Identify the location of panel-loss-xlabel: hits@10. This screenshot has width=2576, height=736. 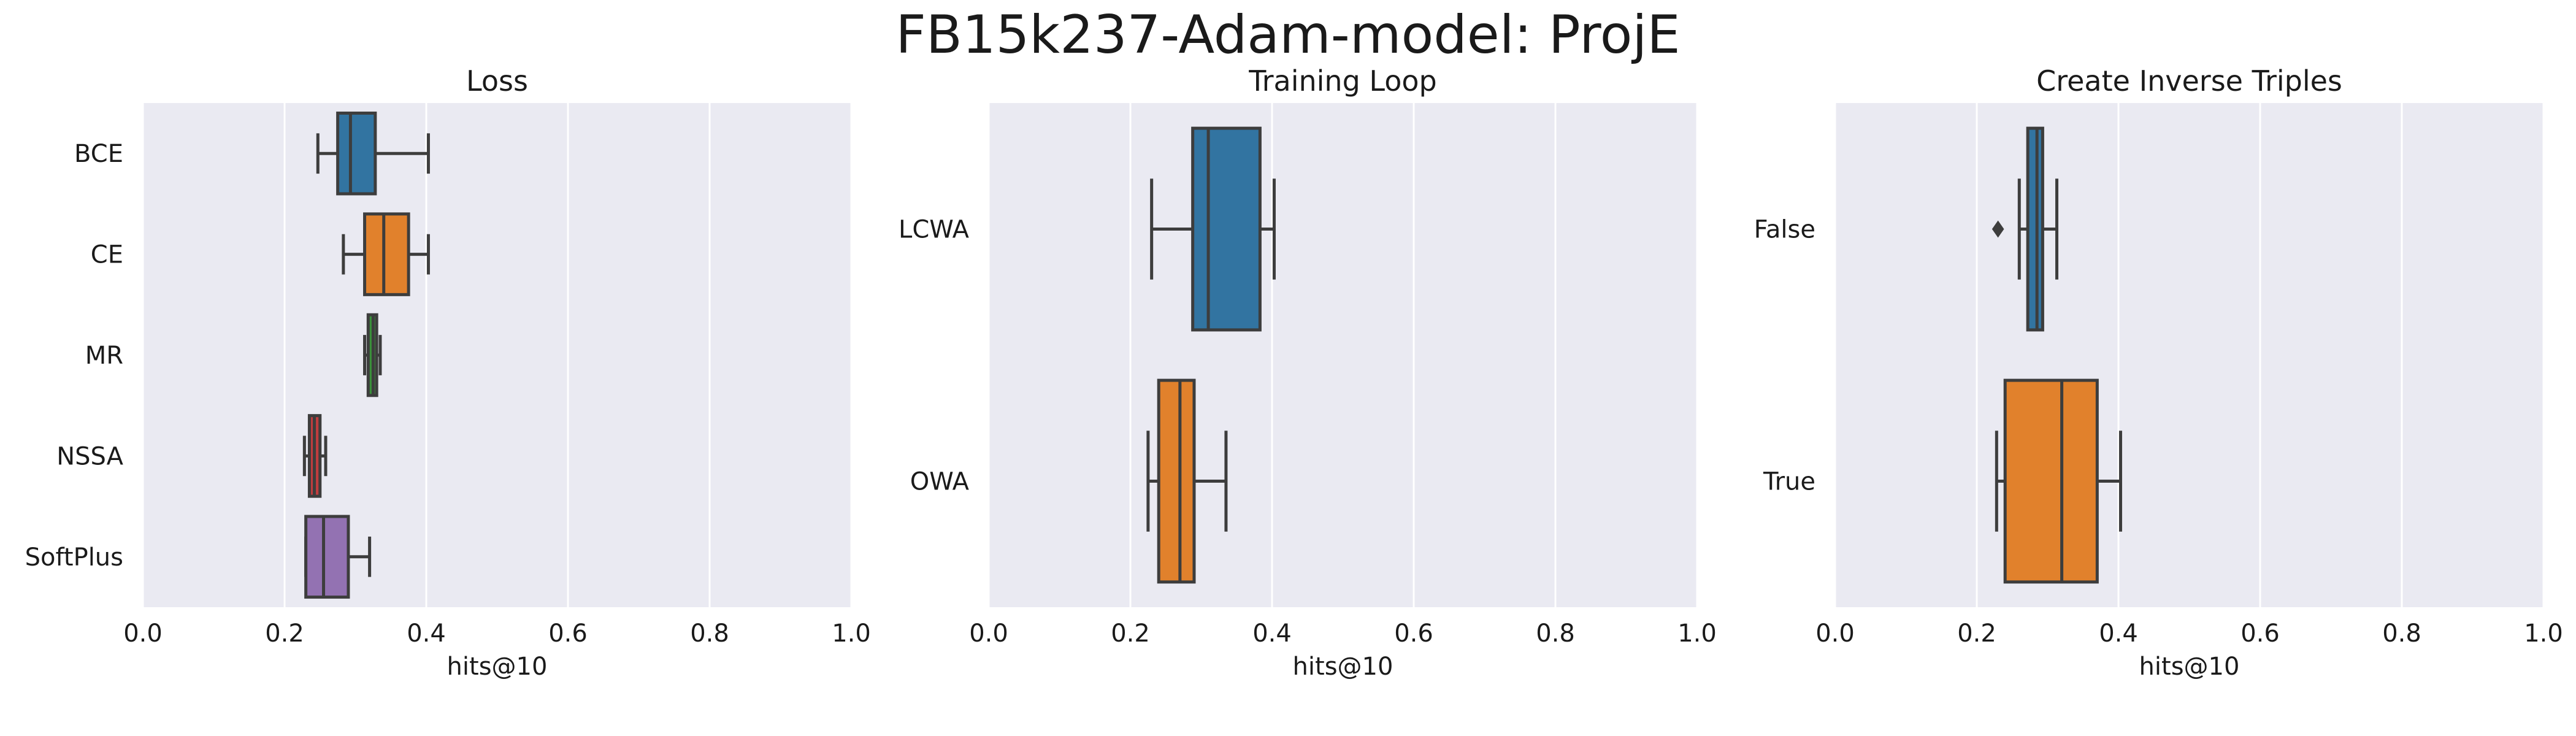
(497, 667).